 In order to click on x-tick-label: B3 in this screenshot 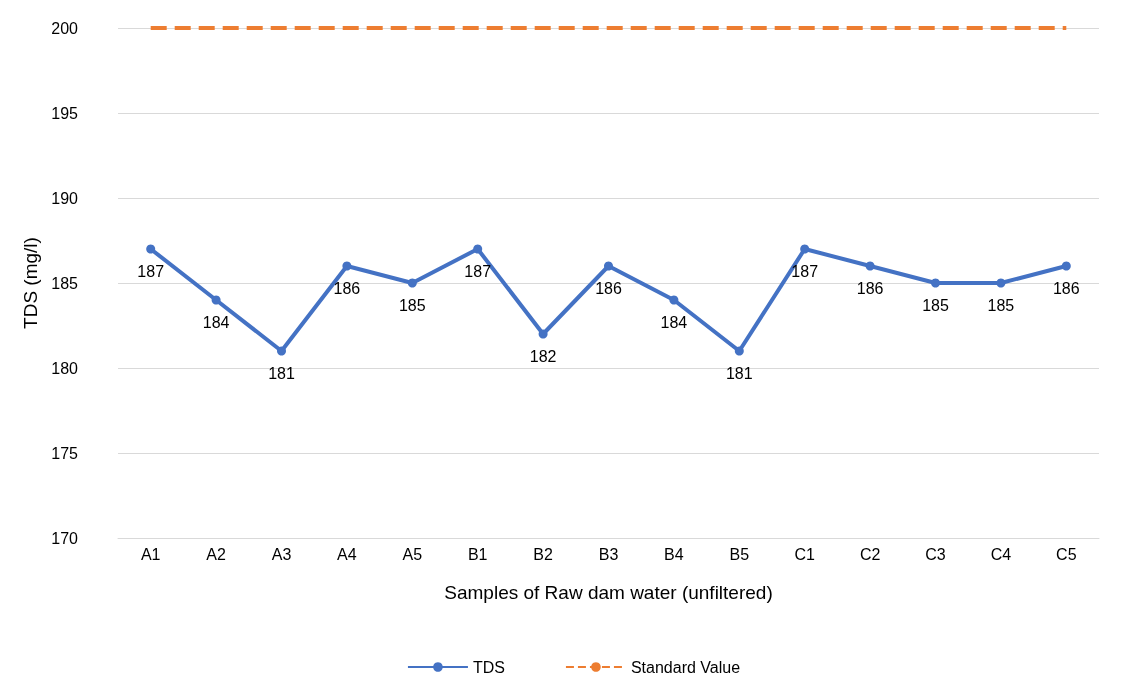, I will do `click(608, 554)`.